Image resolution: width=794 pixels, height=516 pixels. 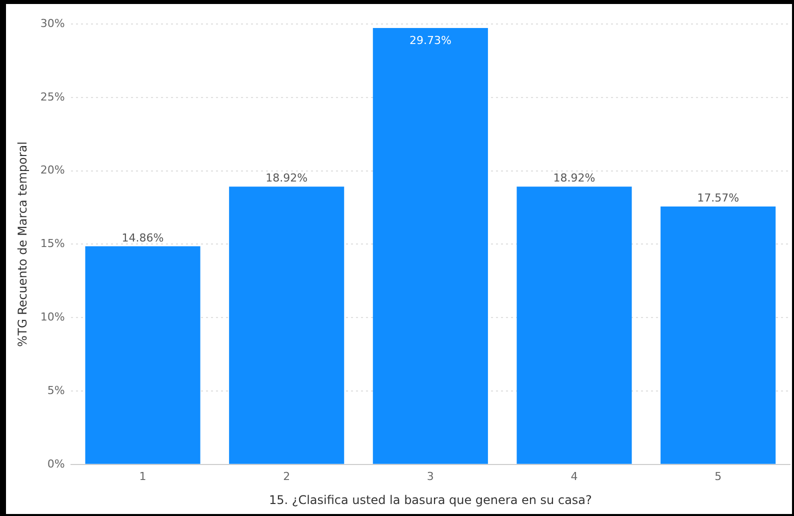 What do you see at coordinates (52, 23) in the screenshot?
I see `y-tick-label: 30%` at bounding box center [52, 23].